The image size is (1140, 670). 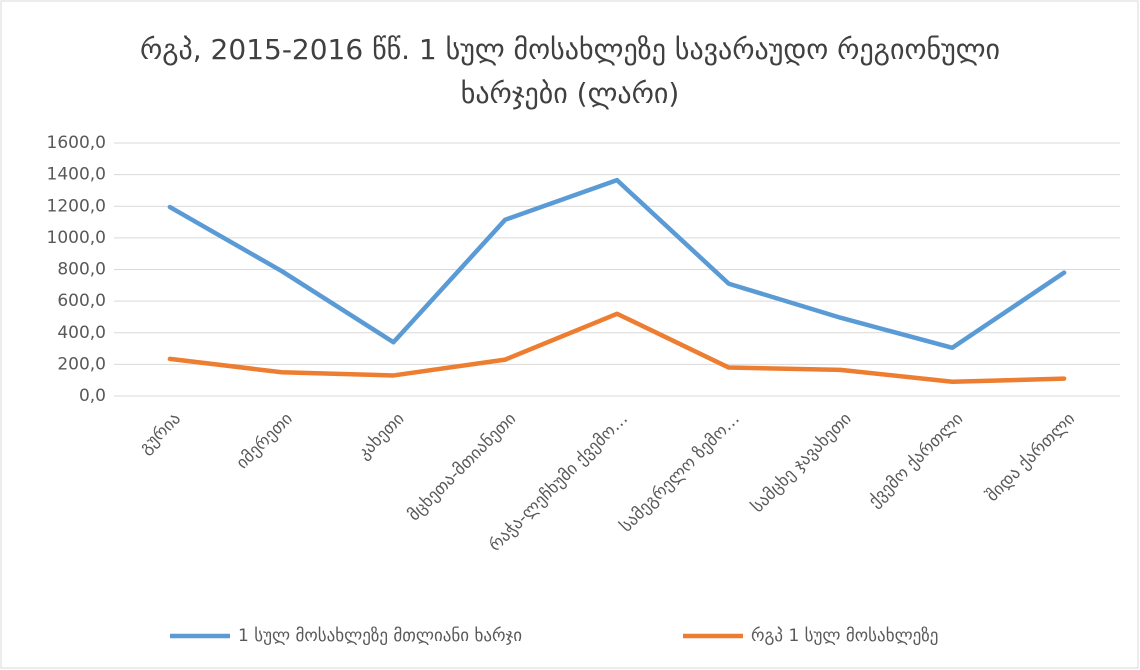 What do you see at coordinates (76, 238) in the screenshot?
I see `y-tick-label: 1000,0` at bounding box center [76, 238].